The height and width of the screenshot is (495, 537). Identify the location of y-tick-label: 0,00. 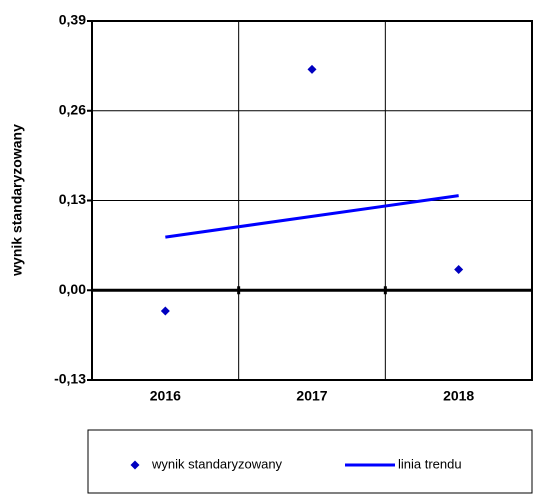
(72, 289).